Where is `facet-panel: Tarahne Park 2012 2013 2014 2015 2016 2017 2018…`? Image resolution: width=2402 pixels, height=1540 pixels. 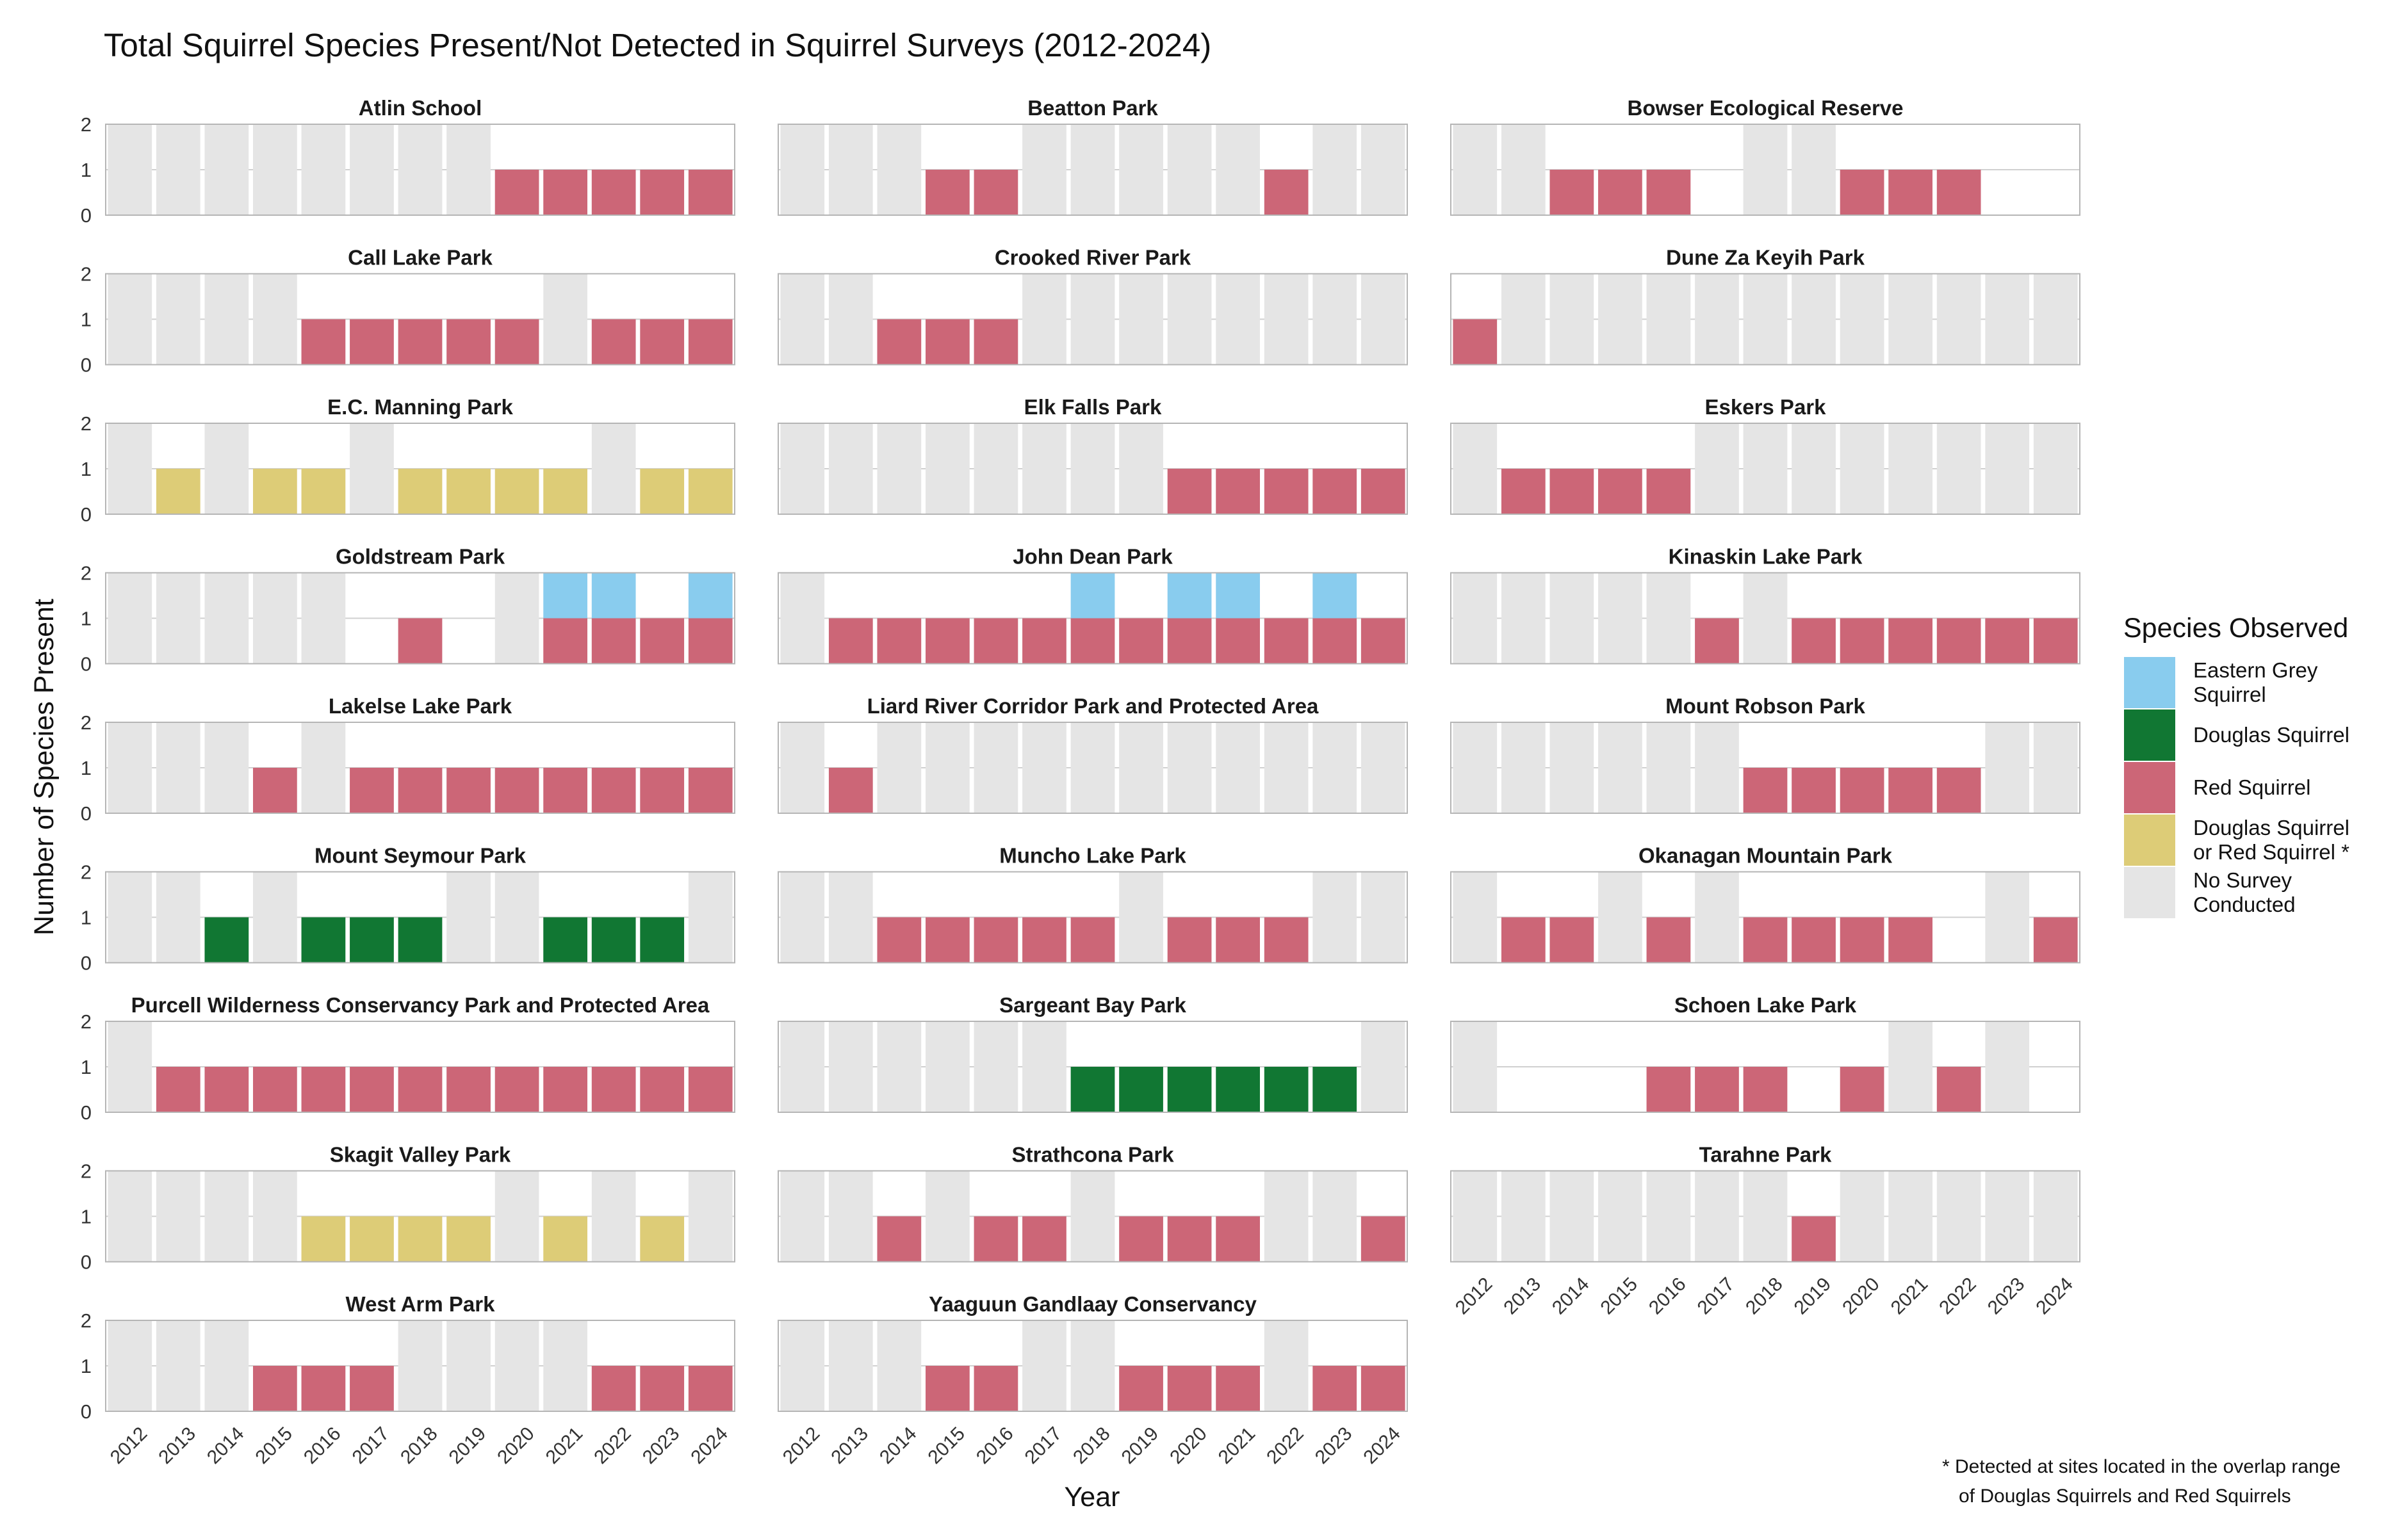
facet-panel: Tarahne Park 2012 2013 2014 2015 2016 2017 2018… is located at coordinates (1765, 1231).